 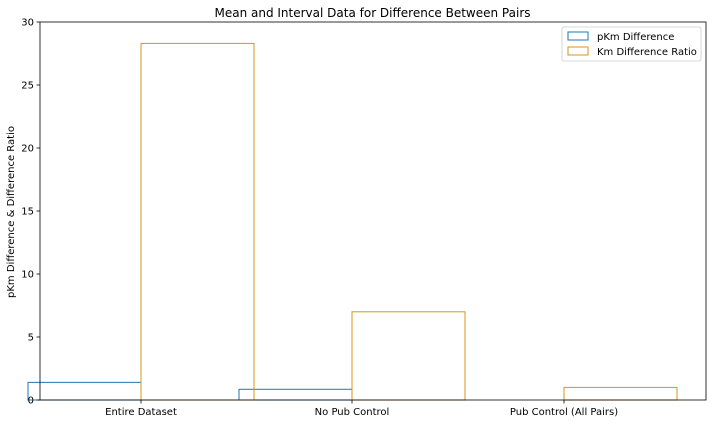 I want to click on legend: pKm Difference Km Difference Ratio, so click(x=631, y=44).